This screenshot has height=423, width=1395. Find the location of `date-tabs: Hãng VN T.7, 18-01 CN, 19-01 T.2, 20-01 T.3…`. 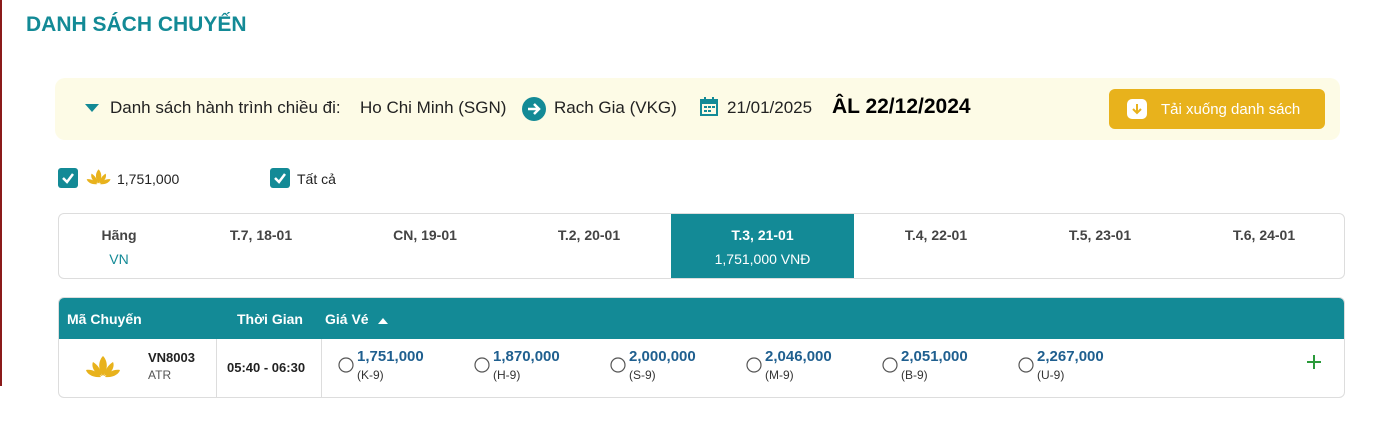

date-tabs: Hãng VN T.7, 18-01 CN, 19-01 T.2, 20-01 T.3… is located at coordinates (701, 246).